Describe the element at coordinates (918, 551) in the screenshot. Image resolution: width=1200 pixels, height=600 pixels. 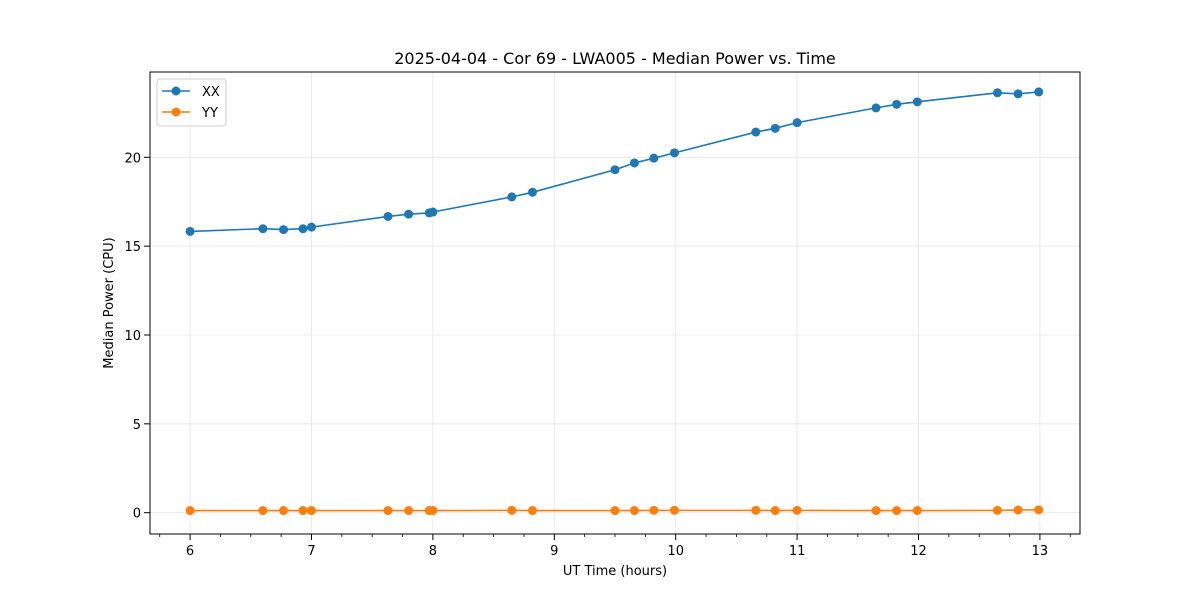
I see `x-tick-label: 12` at that location.